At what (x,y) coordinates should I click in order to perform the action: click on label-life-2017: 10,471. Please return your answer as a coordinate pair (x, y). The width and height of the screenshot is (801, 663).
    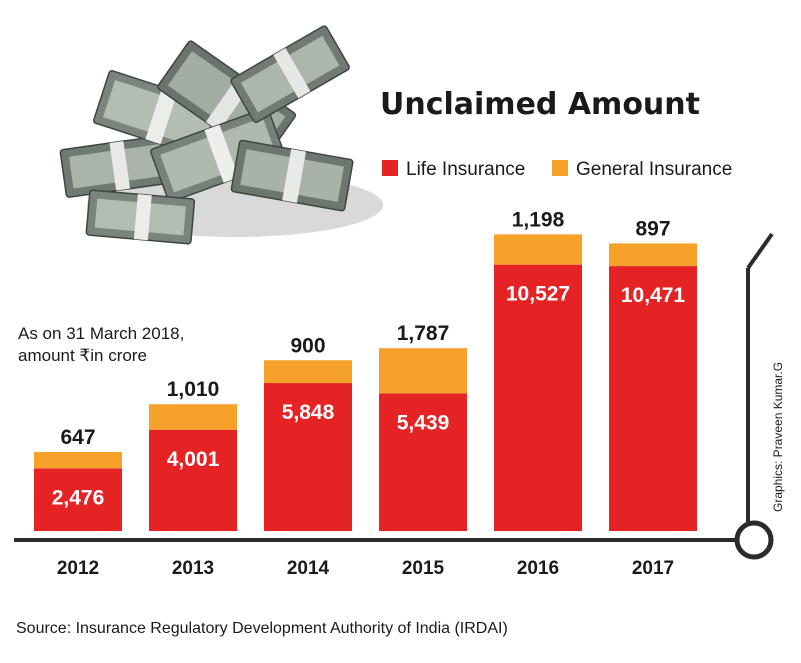
    Looking at the image, I should click on (653, 295).